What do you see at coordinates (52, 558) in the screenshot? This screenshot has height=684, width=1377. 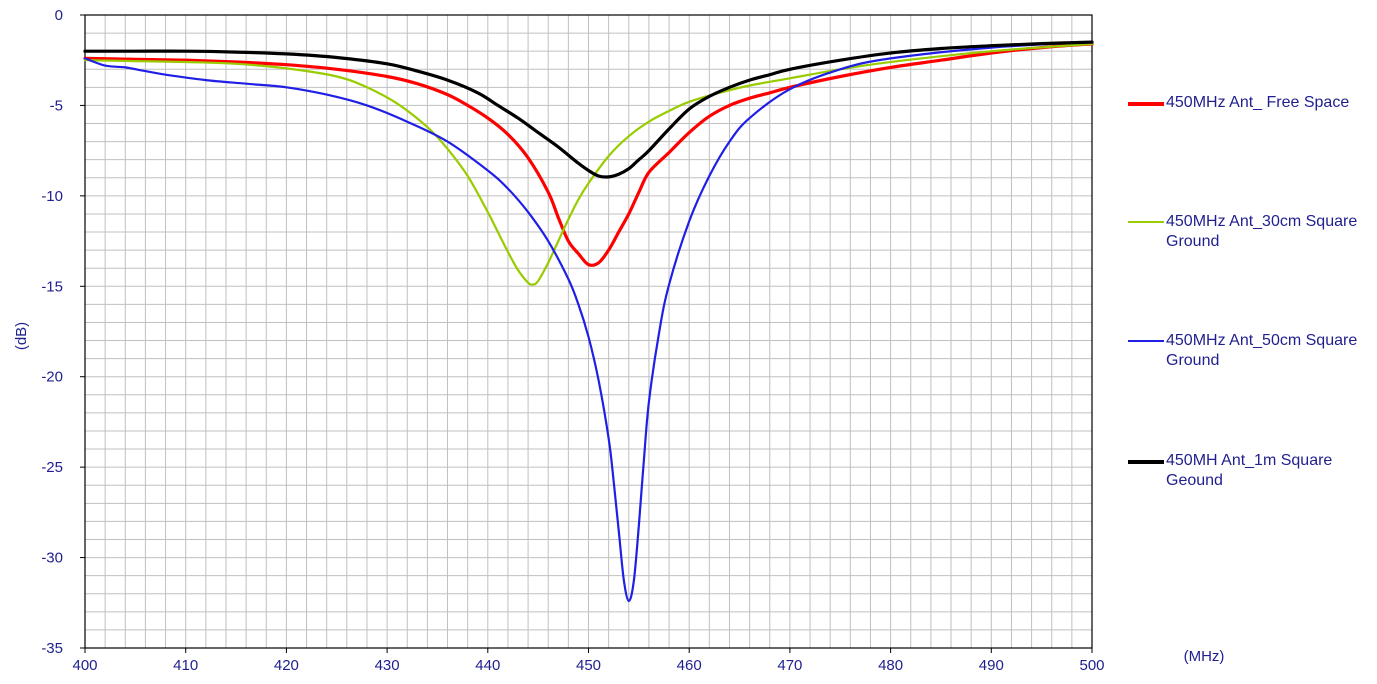 I see `y-tick-label: -30` at bounding box center [52, 558].